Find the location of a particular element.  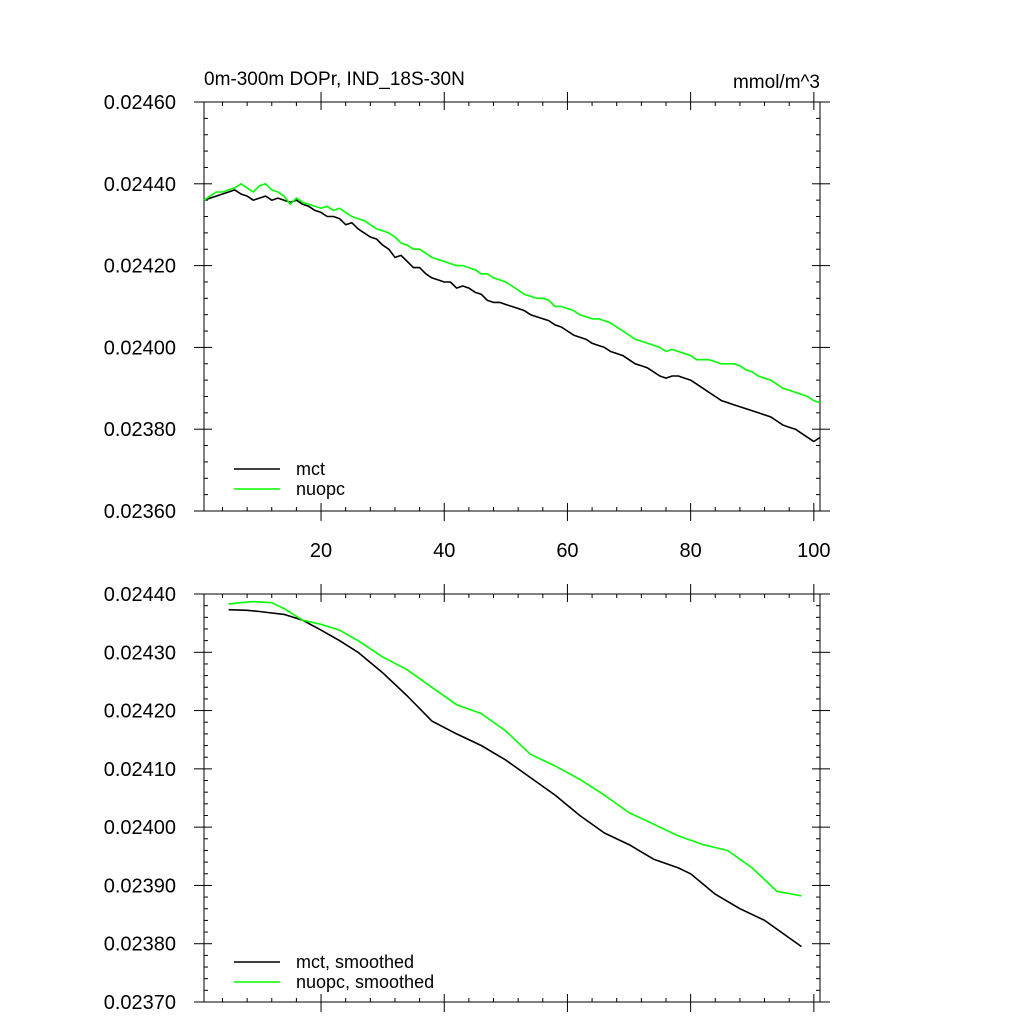

y-tick-label: 0.02390 is located at coordinates (140, 886).